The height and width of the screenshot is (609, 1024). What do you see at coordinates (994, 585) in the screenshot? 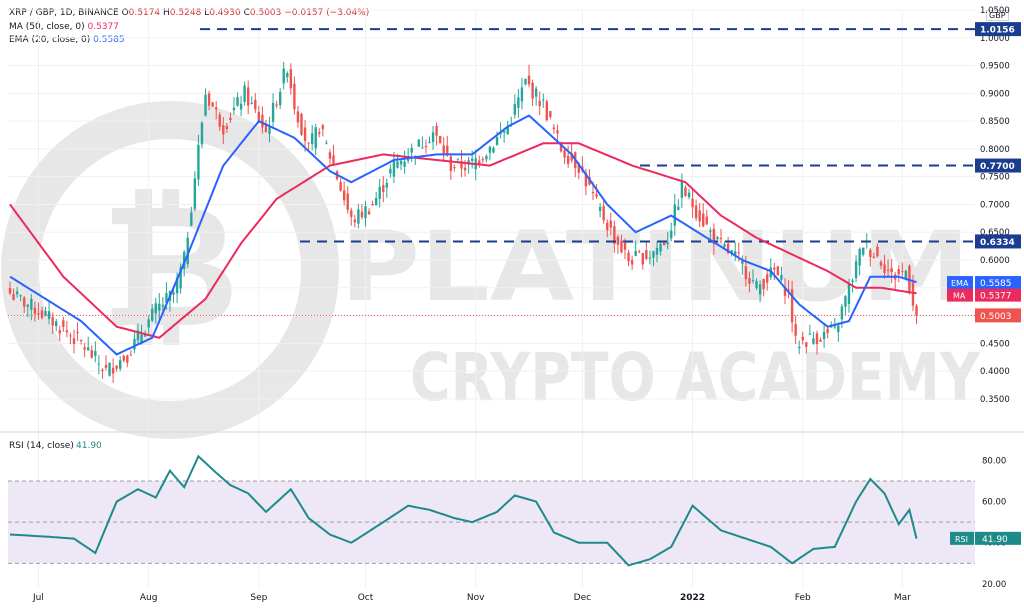
I see `rsi-y-tick-label: 20.00` at bounding box center [994, 585].